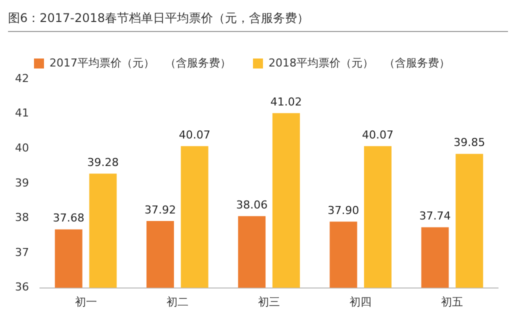 The height and width of the screenshot is (330, 515). I want to click on x-tick-label: 初四, so click(361, 301).